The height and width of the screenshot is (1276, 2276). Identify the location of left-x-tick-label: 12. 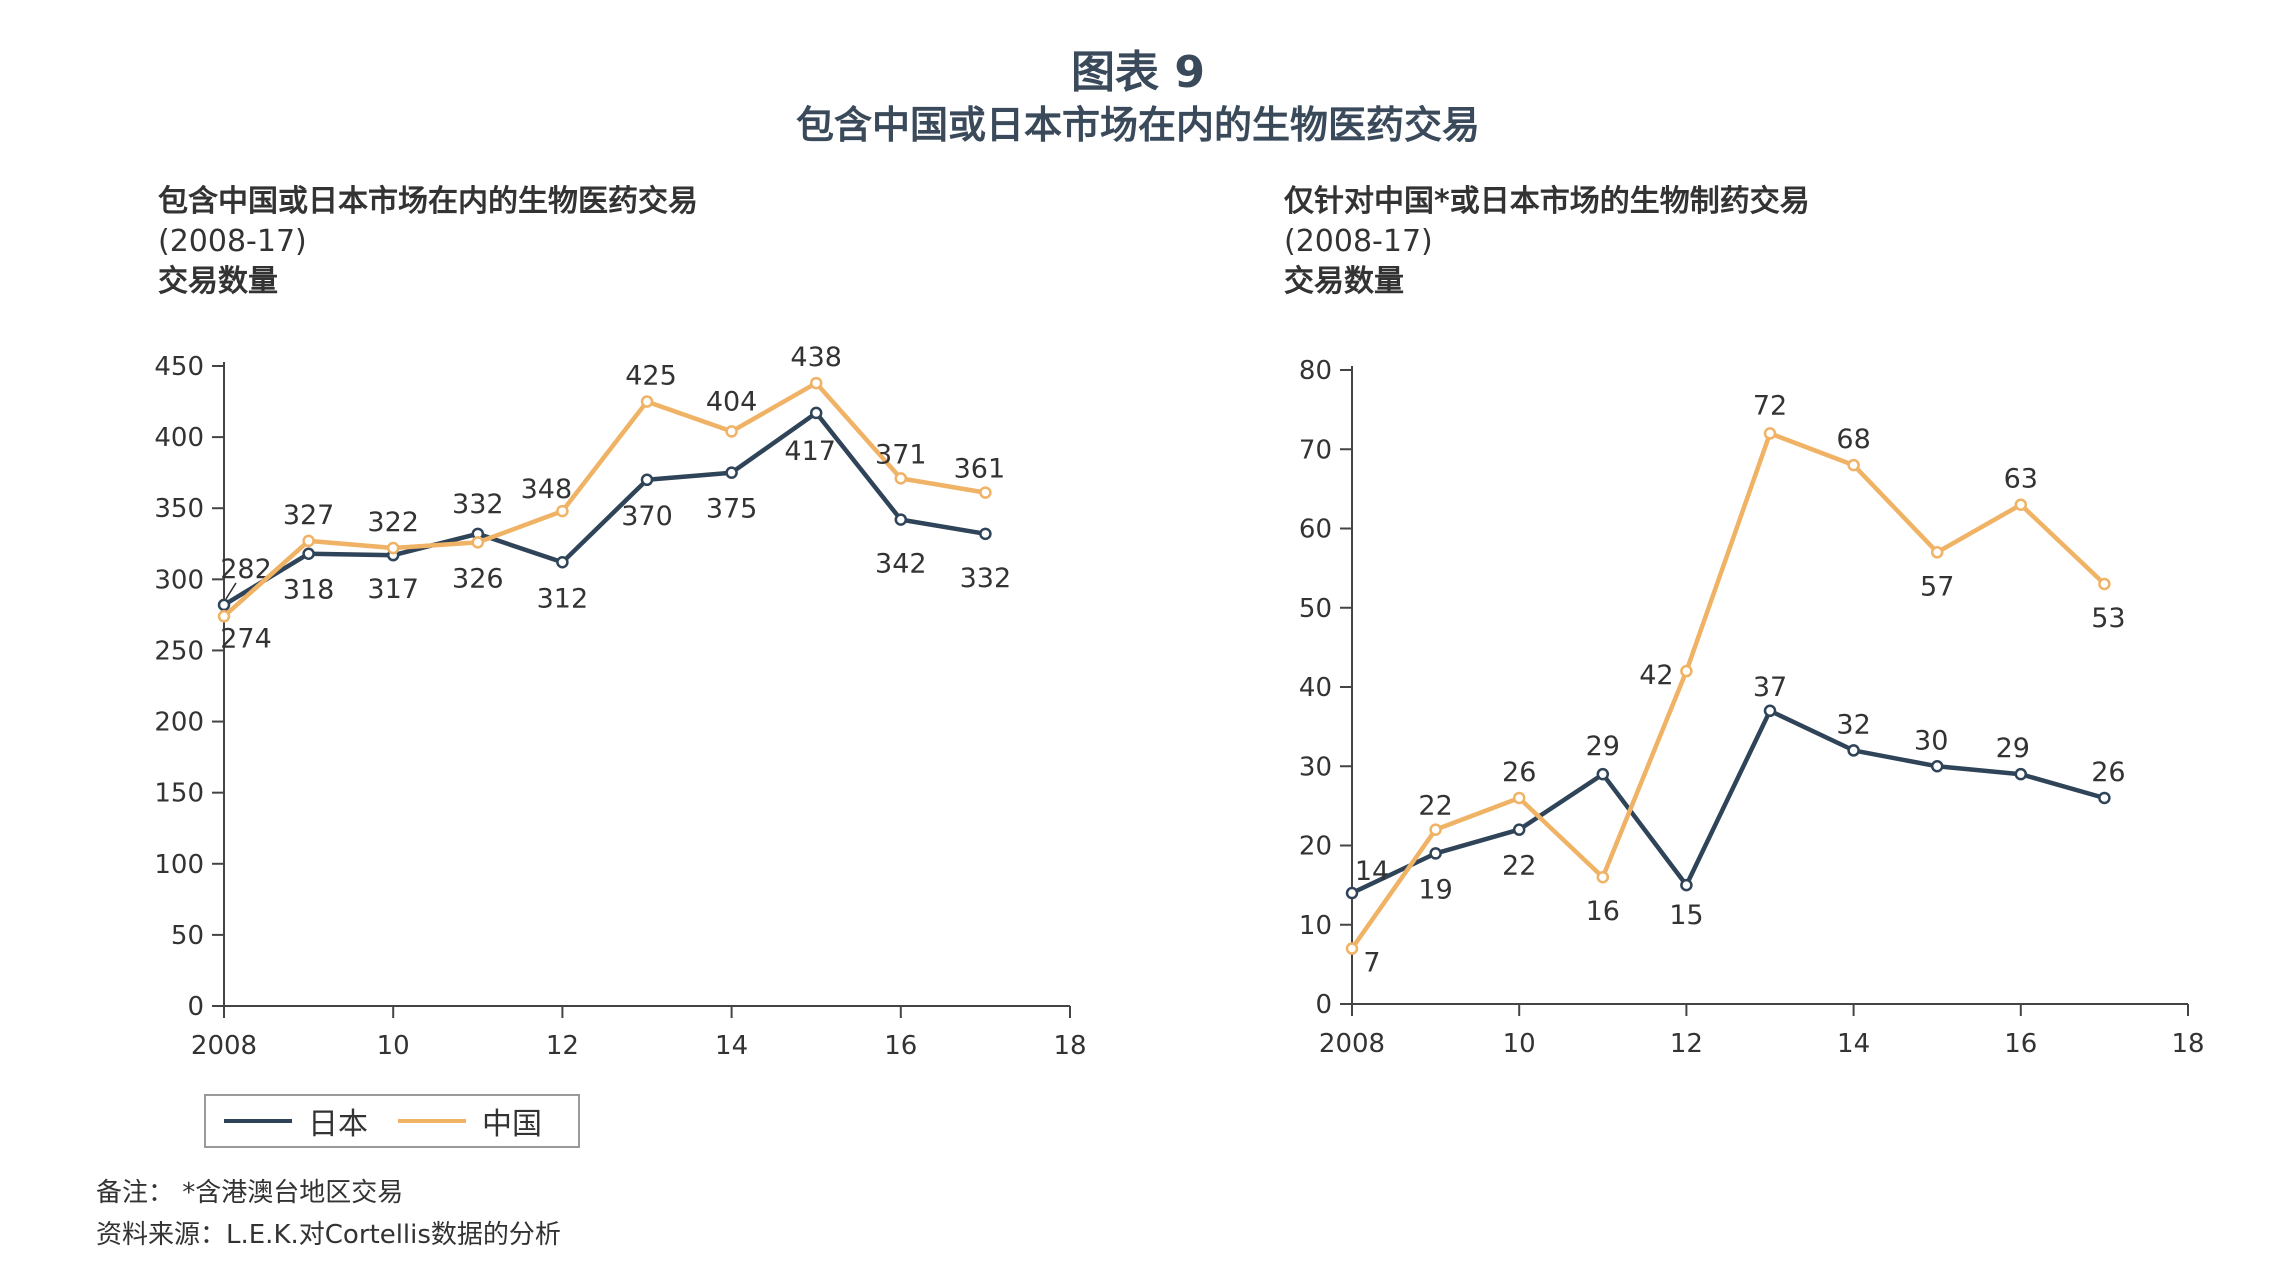
(562, 1046).